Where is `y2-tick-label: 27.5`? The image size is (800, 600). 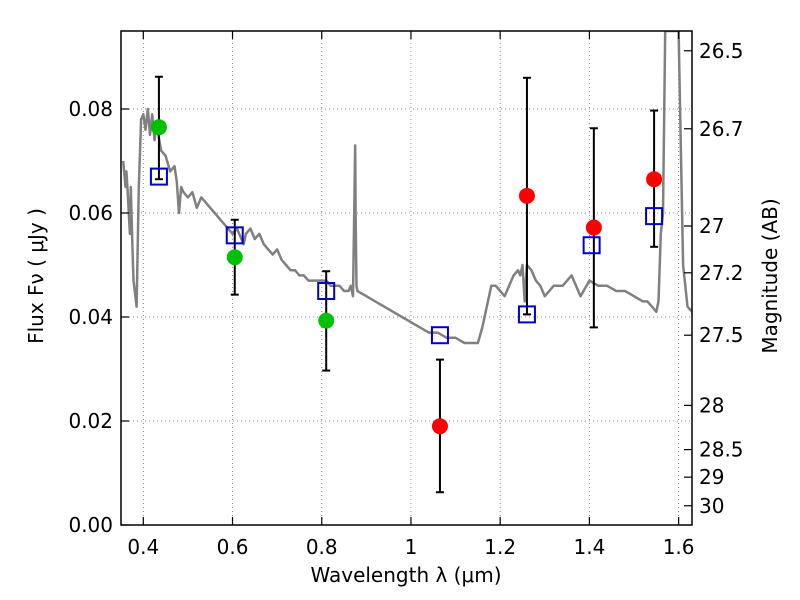 y2-tick-label: 27.5 is located at coordinates (721, 335).